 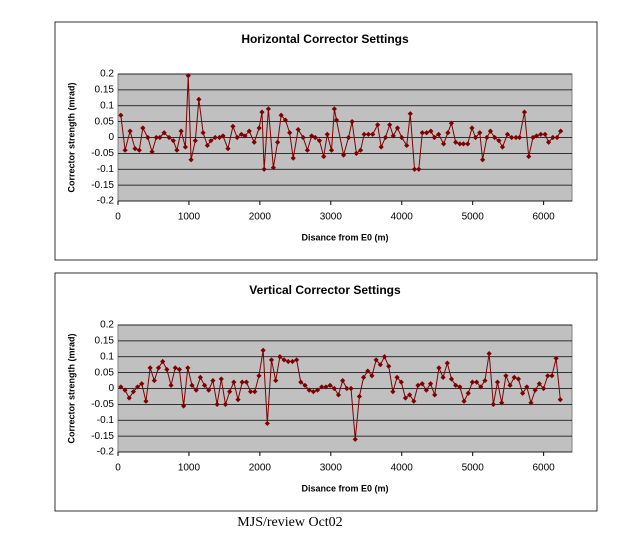 I want to click on x-tick-label: 0, so click(x=118, y=468).